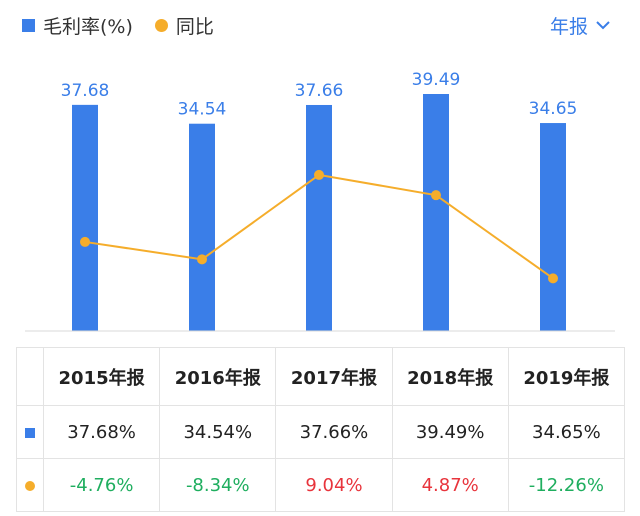 This screenshot has height=516, width=640. Describe the element at coordinates (30, 376) in the screenshot. I see `table-corner-cell` at that location.